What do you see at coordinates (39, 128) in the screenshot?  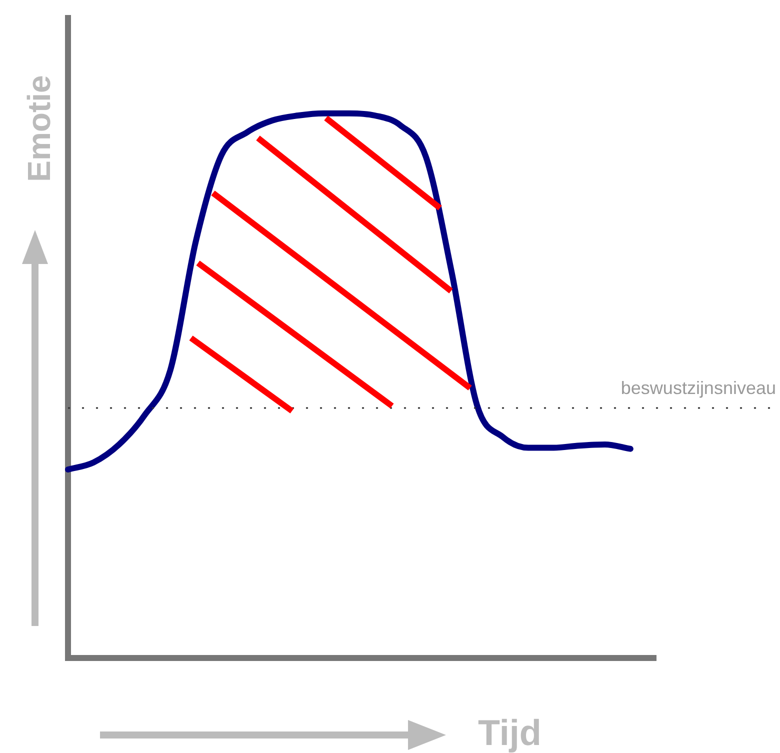 I see `y-axis-title: Emotie` at bounding box center [39, 128].